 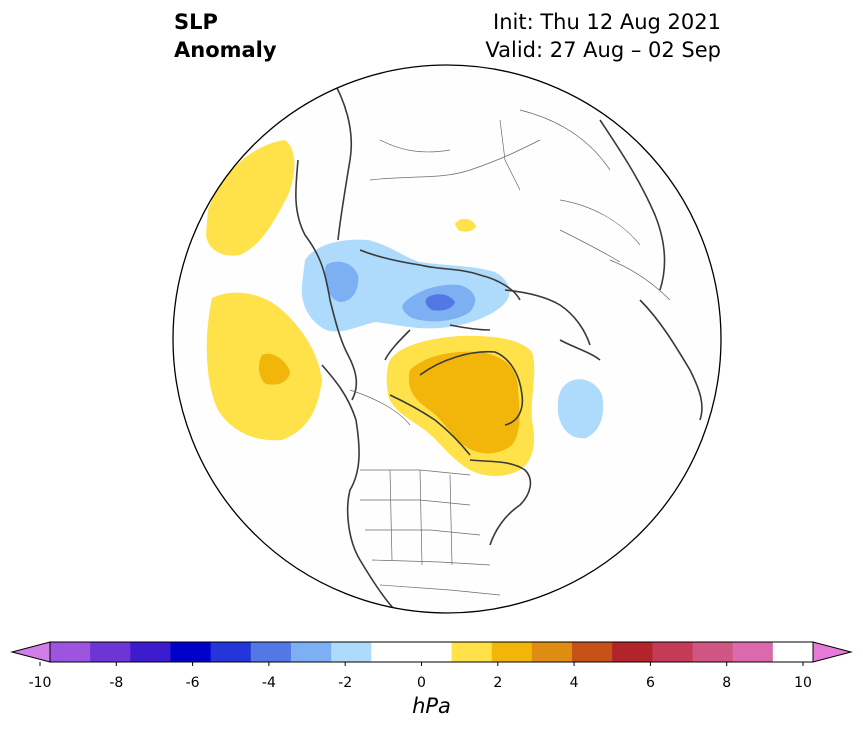 I want to click on colorbar-unit-label: hPa, so click(x=431, y=706).